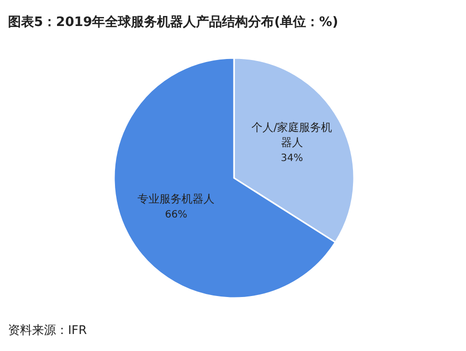 This screenshot has width=466, height=351. I want to click on chart-title: 图表5：2019年全球服务机器人产品结构分布(单位：%), so click(173, 22).